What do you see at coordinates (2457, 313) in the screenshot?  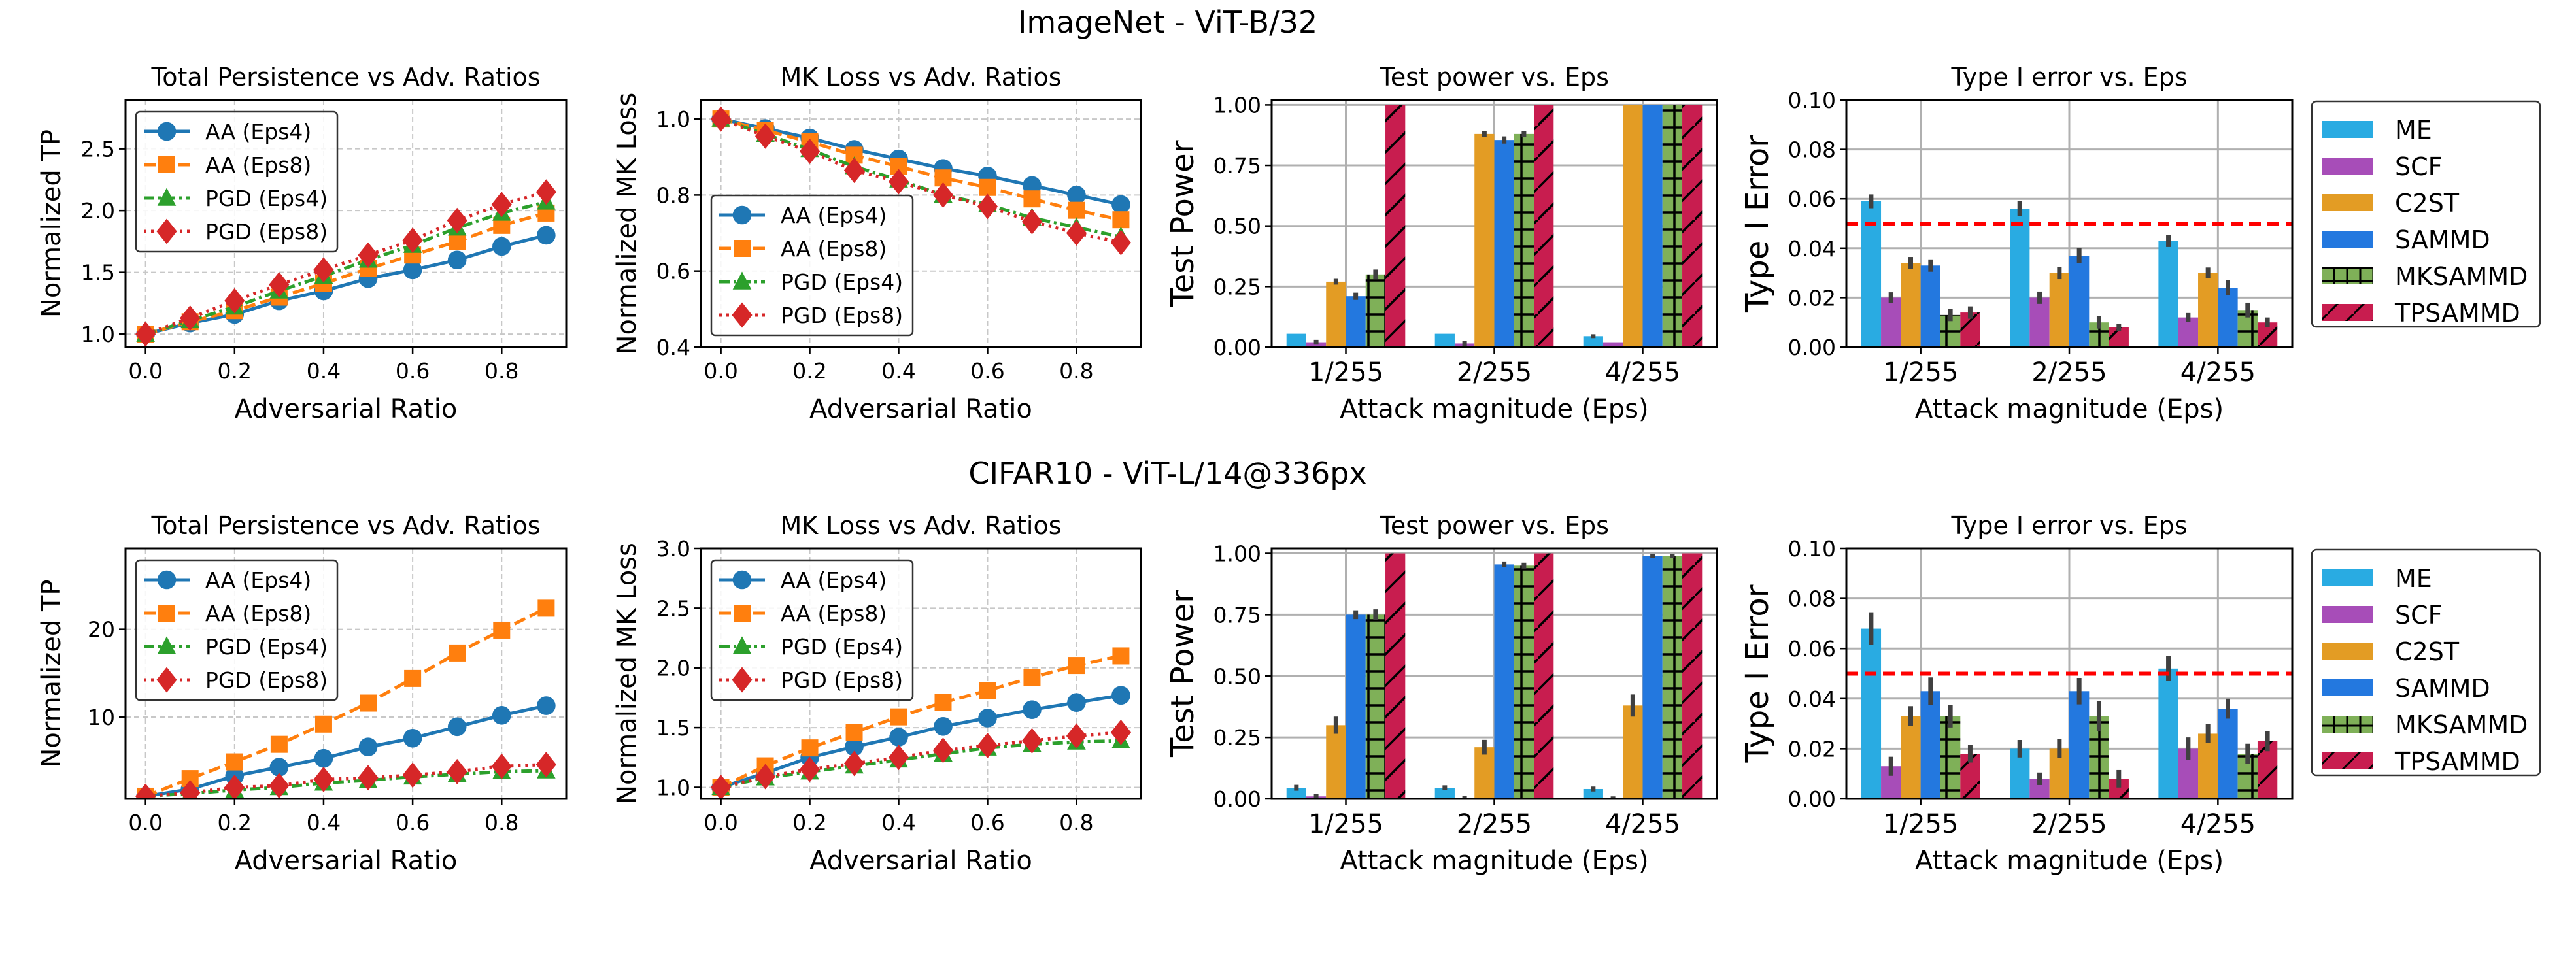 I see `legend-label: TPSAMMD` at bounding box center [2457, 313].